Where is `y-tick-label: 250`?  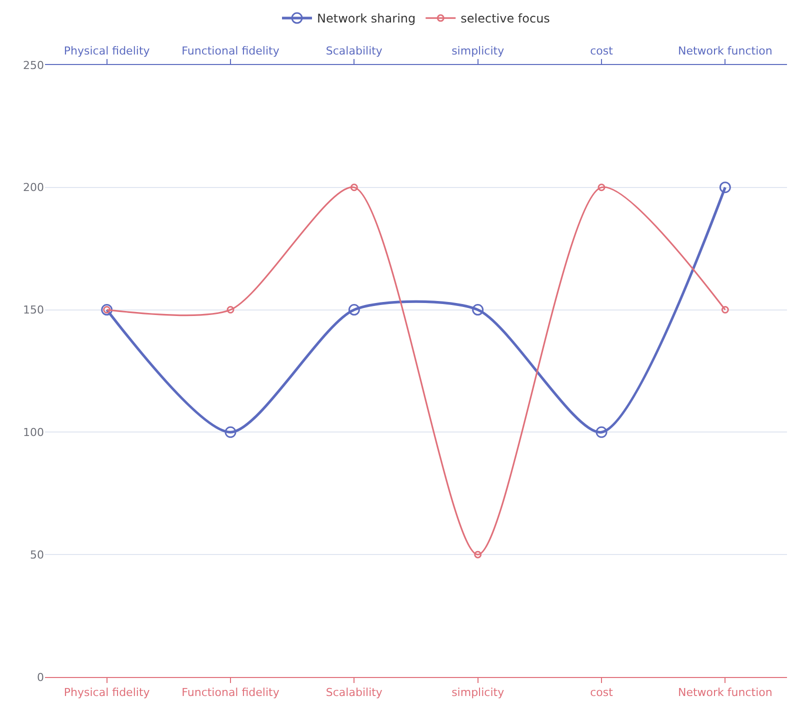
y-tick-label: 250 is located at coordinates (33, 65).